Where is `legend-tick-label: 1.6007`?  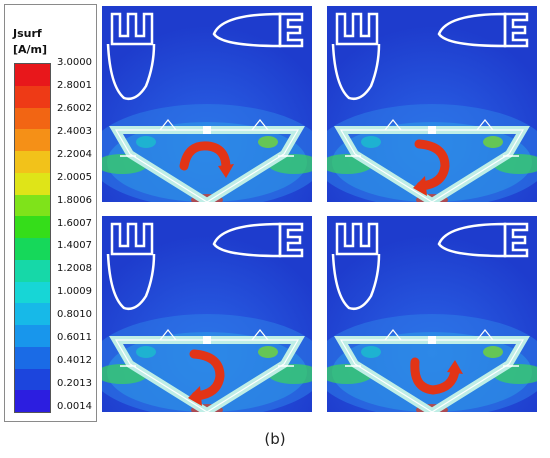 legend-tick-label: 1.6007 is located at coordinates (74, 223).